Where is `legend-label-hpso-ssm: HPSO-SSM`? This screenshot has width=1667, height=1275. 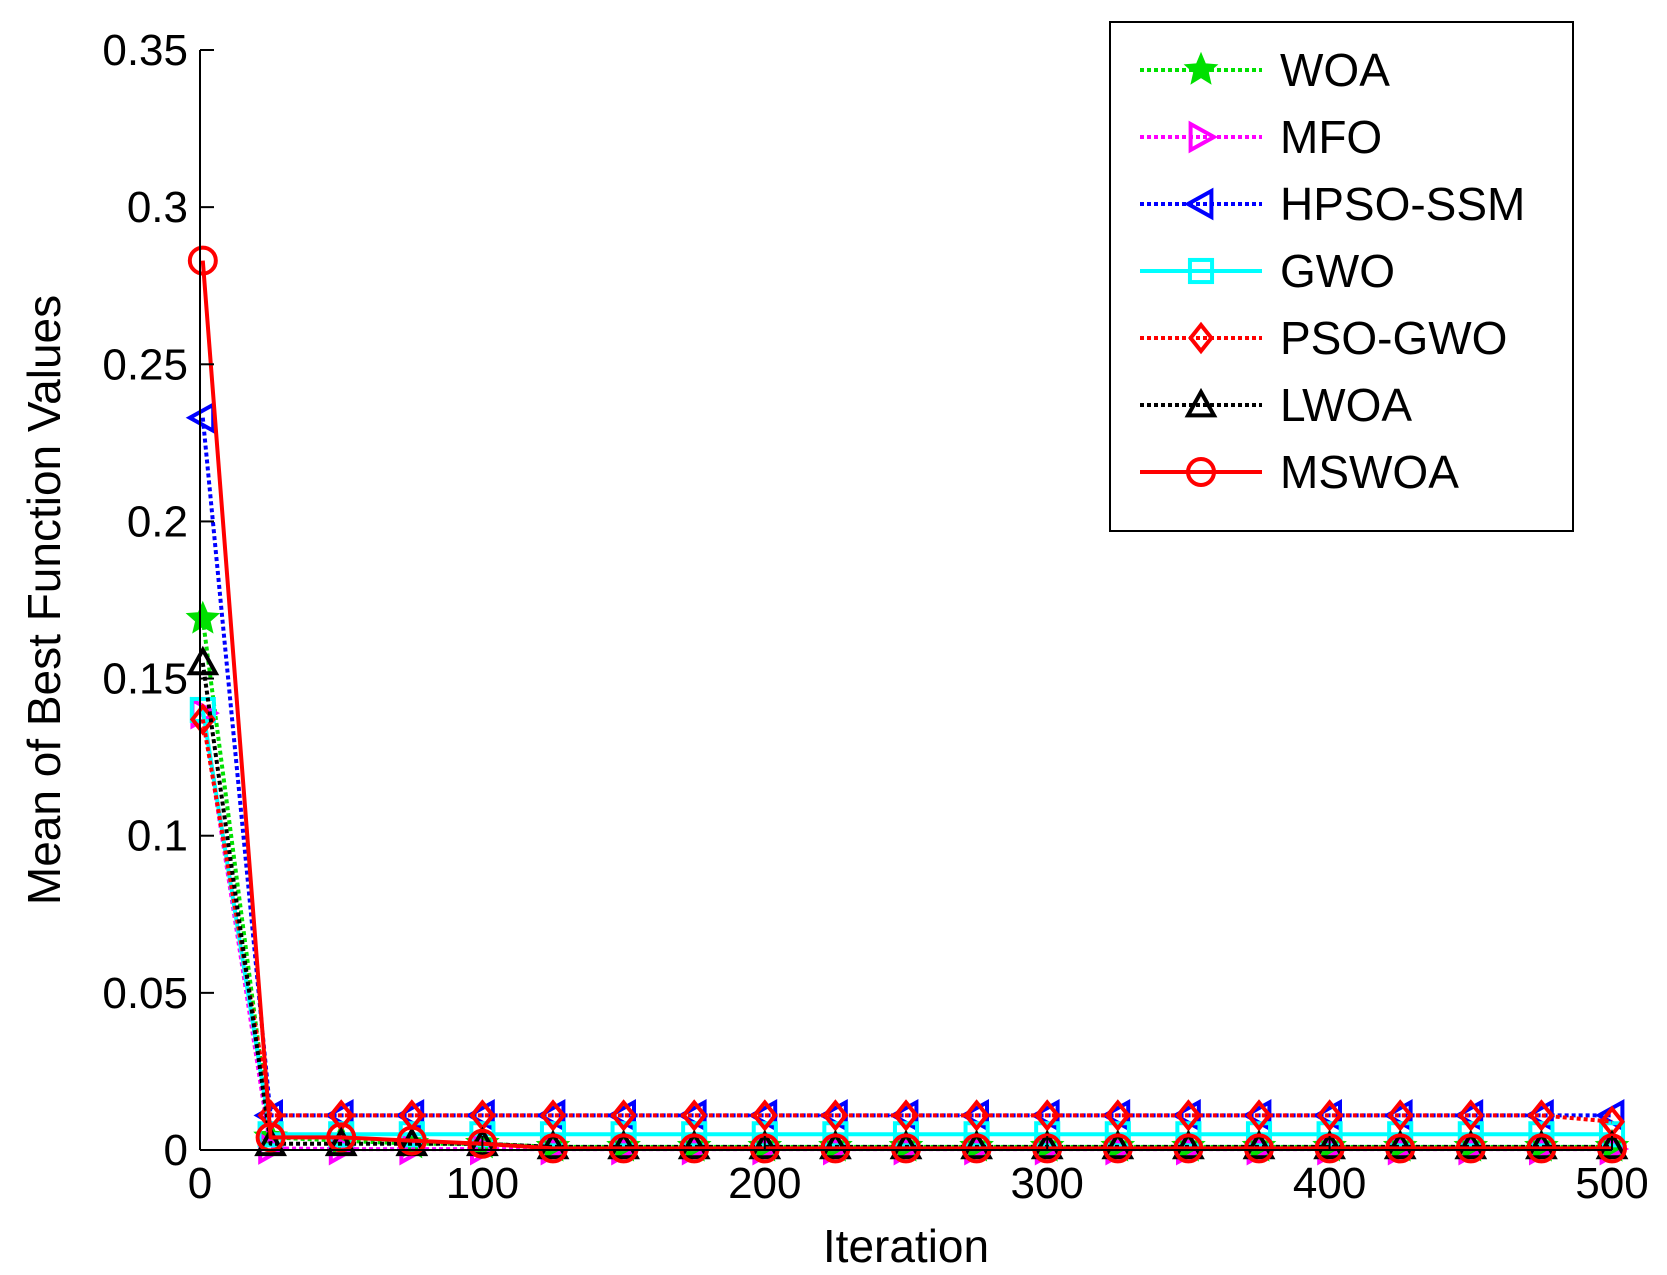
legend-label-hpso-ssm: HPSO-SSM is located at coordinates (1402, 204).